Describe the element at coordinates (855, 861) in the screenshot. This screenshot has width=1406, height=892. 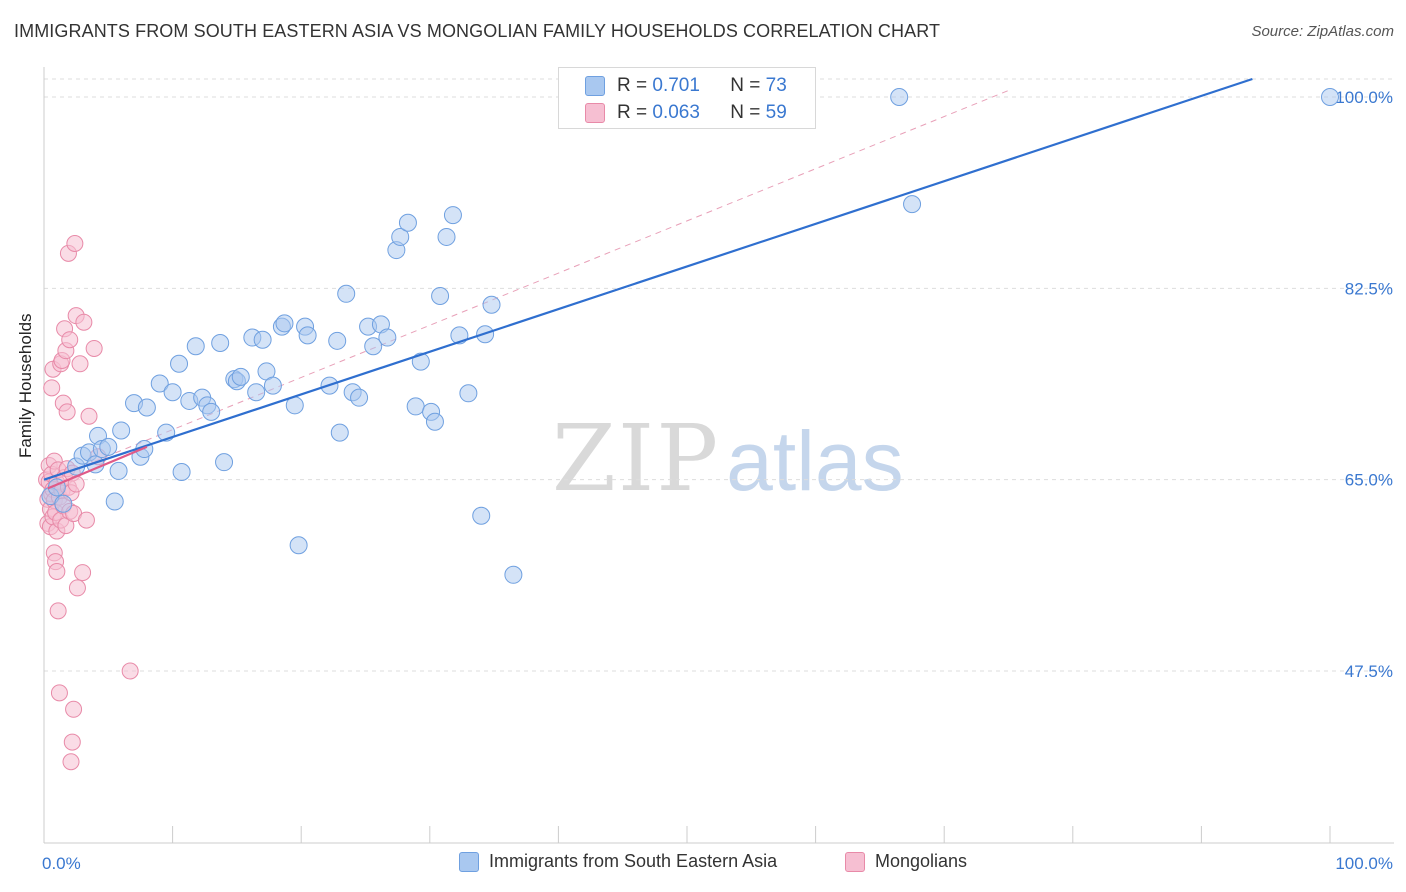
I see `legend-swatch-mongolians` at that location.